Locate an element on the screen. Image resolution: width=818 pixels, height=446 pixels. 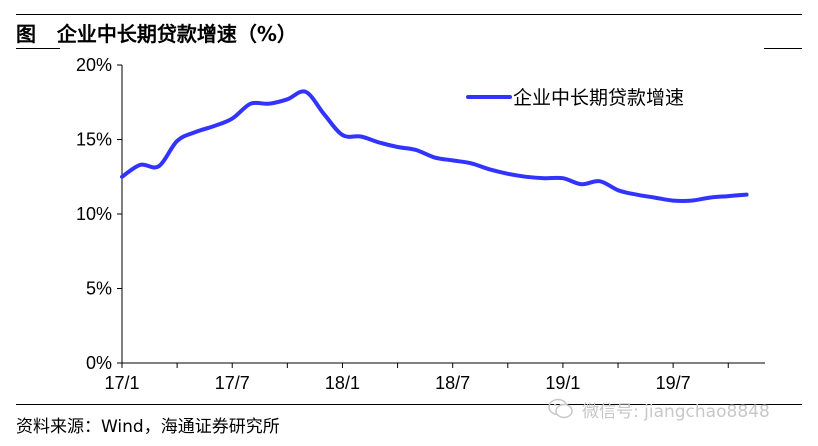
figure-title: 图 企业中长期贷款增速（%） is located at coordinates (156, 34).